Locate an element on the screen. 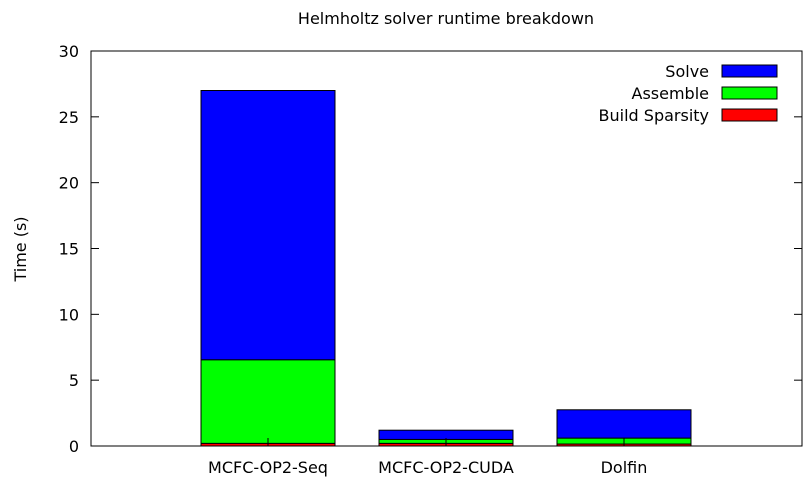  x-axis-tick-labels: MCFC-OP2-Seq MCFC-OP2-CUDA Dolfin is located at coordinates (427, 457).